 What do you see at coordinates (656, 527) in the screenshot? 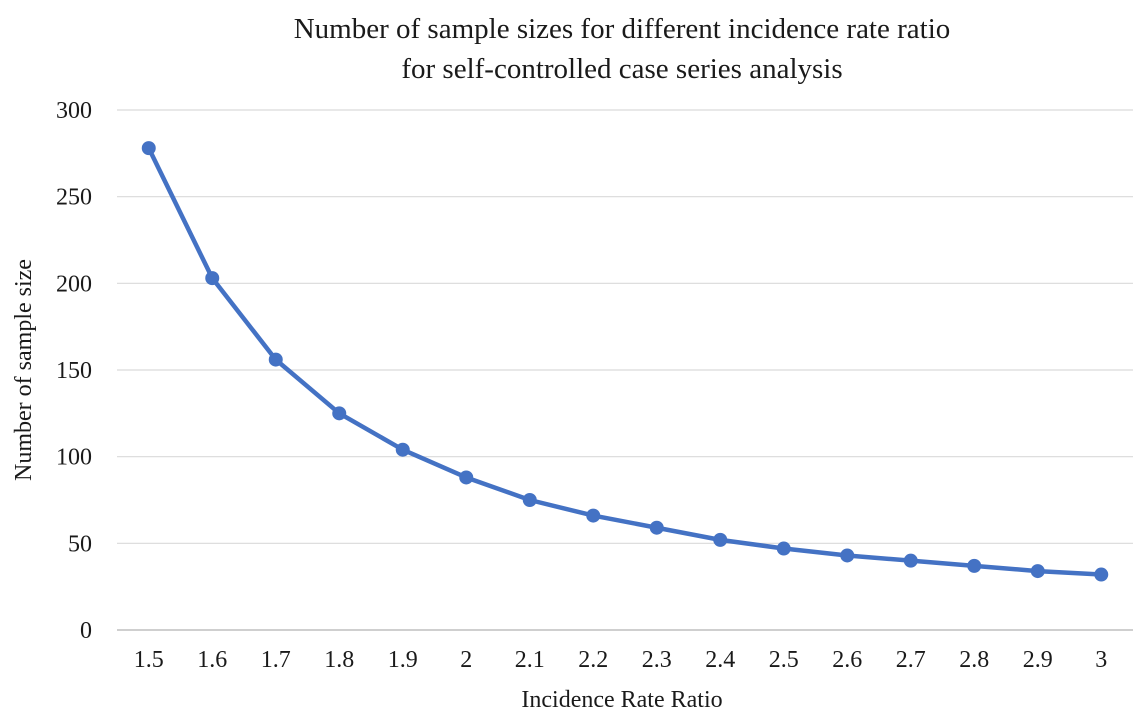
I see `data-point-2.3` at bounding box center [656, 527].